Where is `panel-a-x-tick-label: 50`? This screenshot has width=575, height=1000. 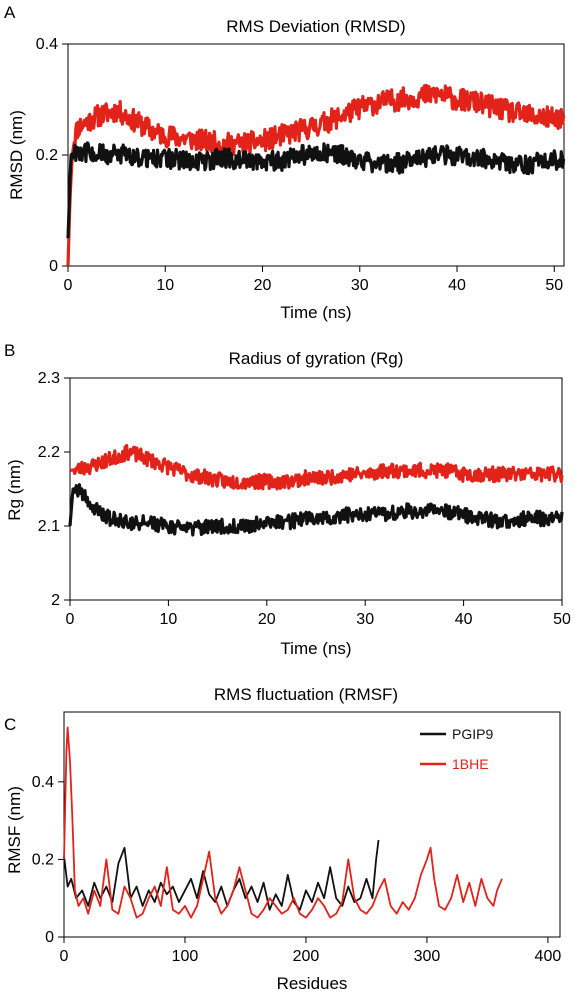 panel-a-x-tick-label: 50 is located at coordinates (554, 285).